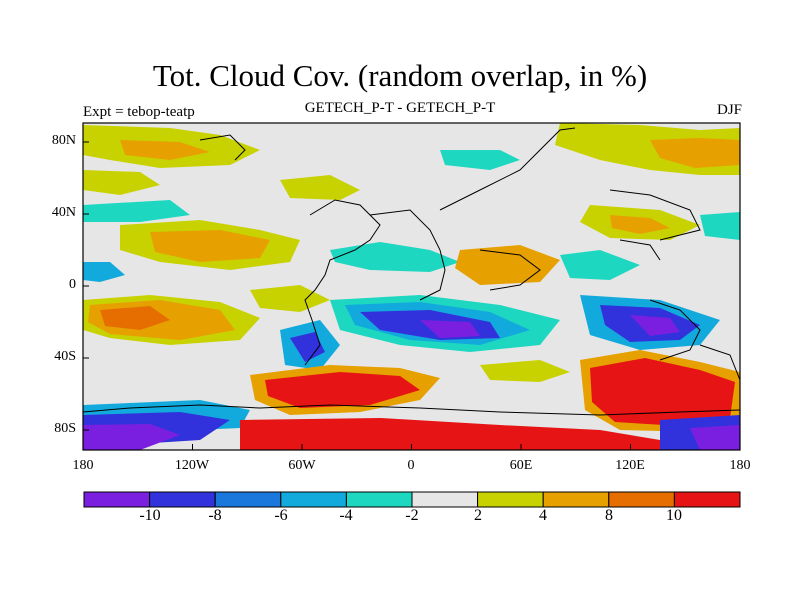 This screenshot has height=600, width=800. Describe the element at coordinates (65, 428) in the screenshot. I see `y-tick-label: 80S` at that location.